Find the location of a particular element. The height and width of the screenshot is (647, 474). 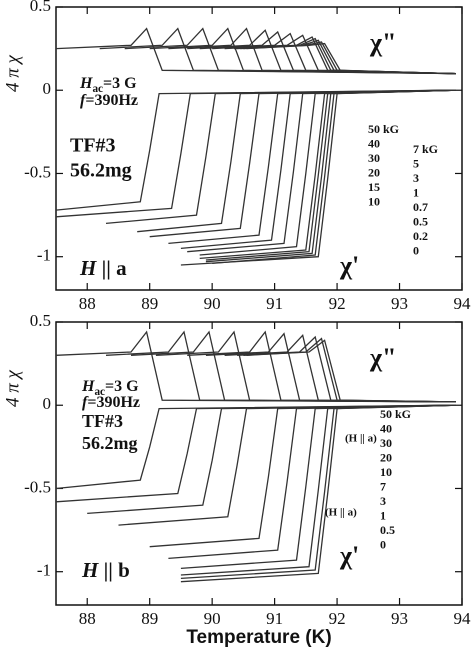

annotation: H || b is located at coordinates (105, 570).